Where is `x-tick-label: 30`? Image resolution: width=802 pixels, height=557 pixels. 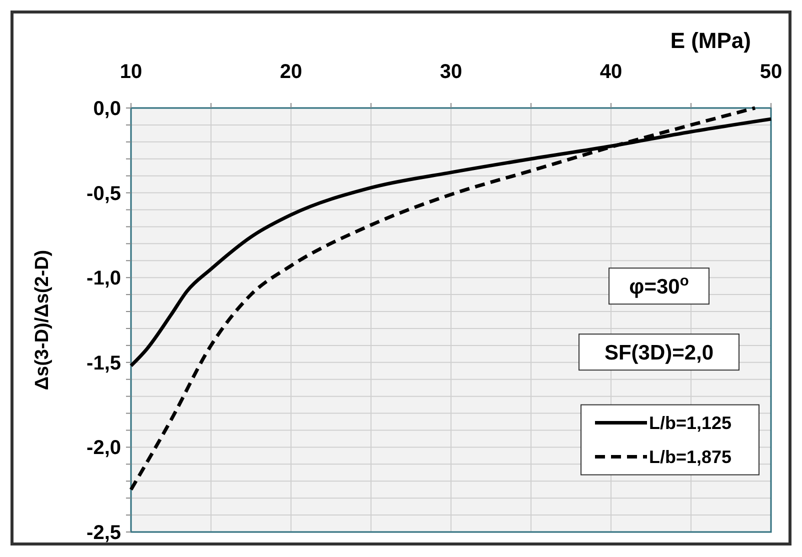 x-tick-label: 30 is located at coordinates (451, 72).